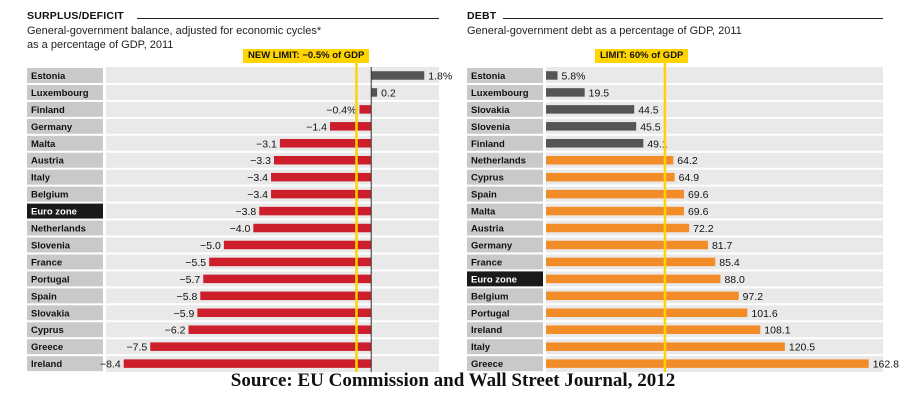  What do you see at coordinates (687, 161) in the screenshot?
I see `value-label: 64.2` at bounding box center [687, 161].